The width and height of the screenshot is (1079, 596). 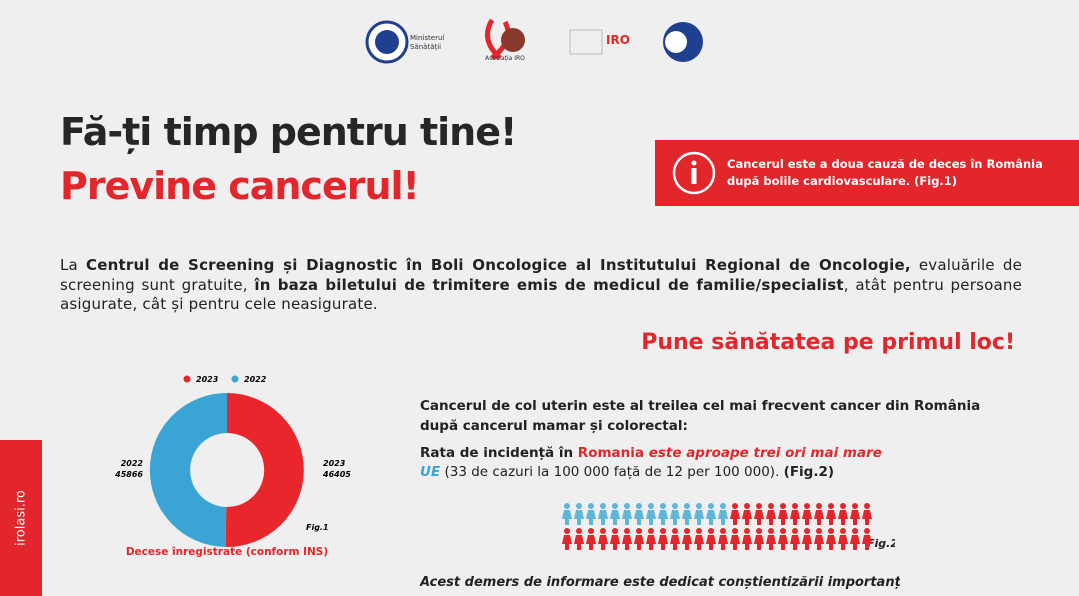 I want to click on title: Fă-ți timp pentru tine!, so click(x=288, y=132).